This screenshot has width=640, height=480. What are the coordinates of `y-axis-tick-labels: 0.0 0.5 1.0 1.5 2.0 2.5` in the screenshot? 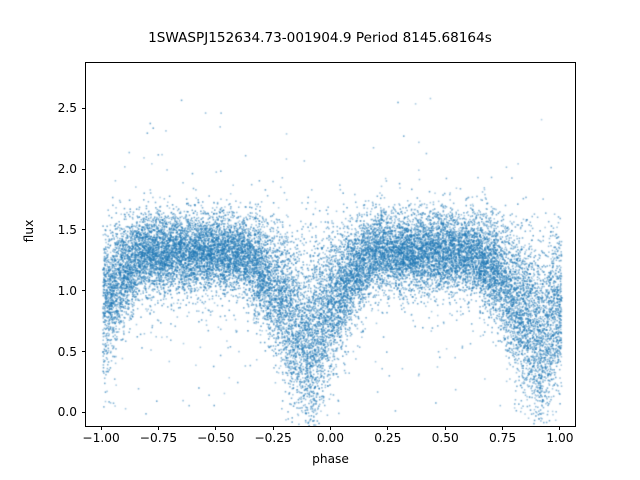 It's located at (54, 240).